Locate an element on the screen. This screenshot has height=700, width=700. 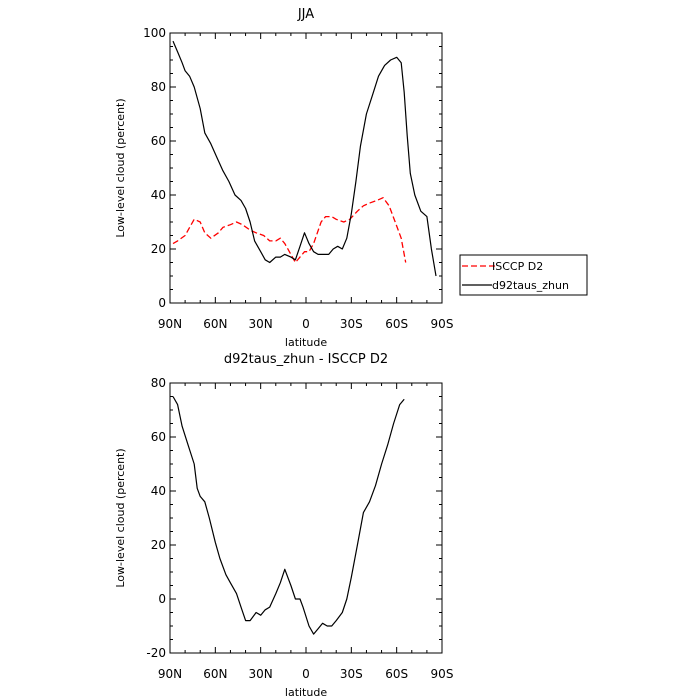
chart-bottom-lines is located at coordinates (288, 515).